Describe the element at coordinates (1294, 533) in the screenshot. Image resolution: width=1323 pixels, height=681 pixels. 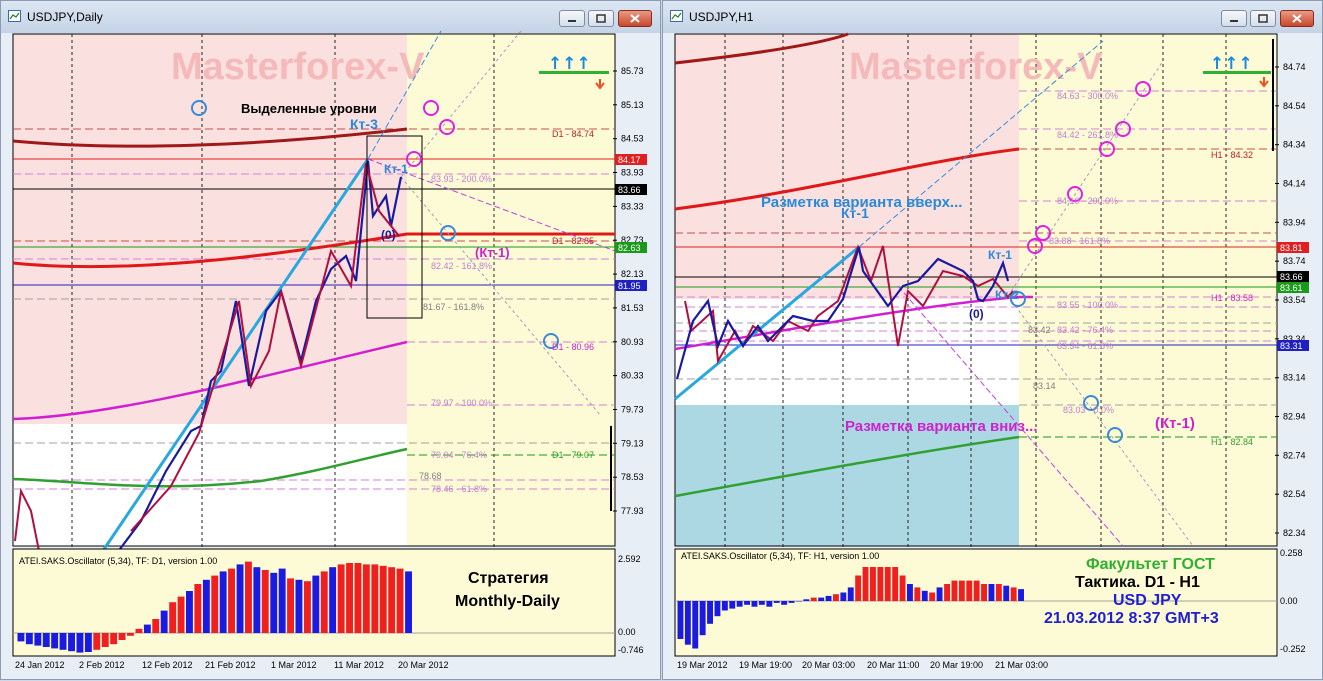
I see `price-tick: 82.34` at that location.